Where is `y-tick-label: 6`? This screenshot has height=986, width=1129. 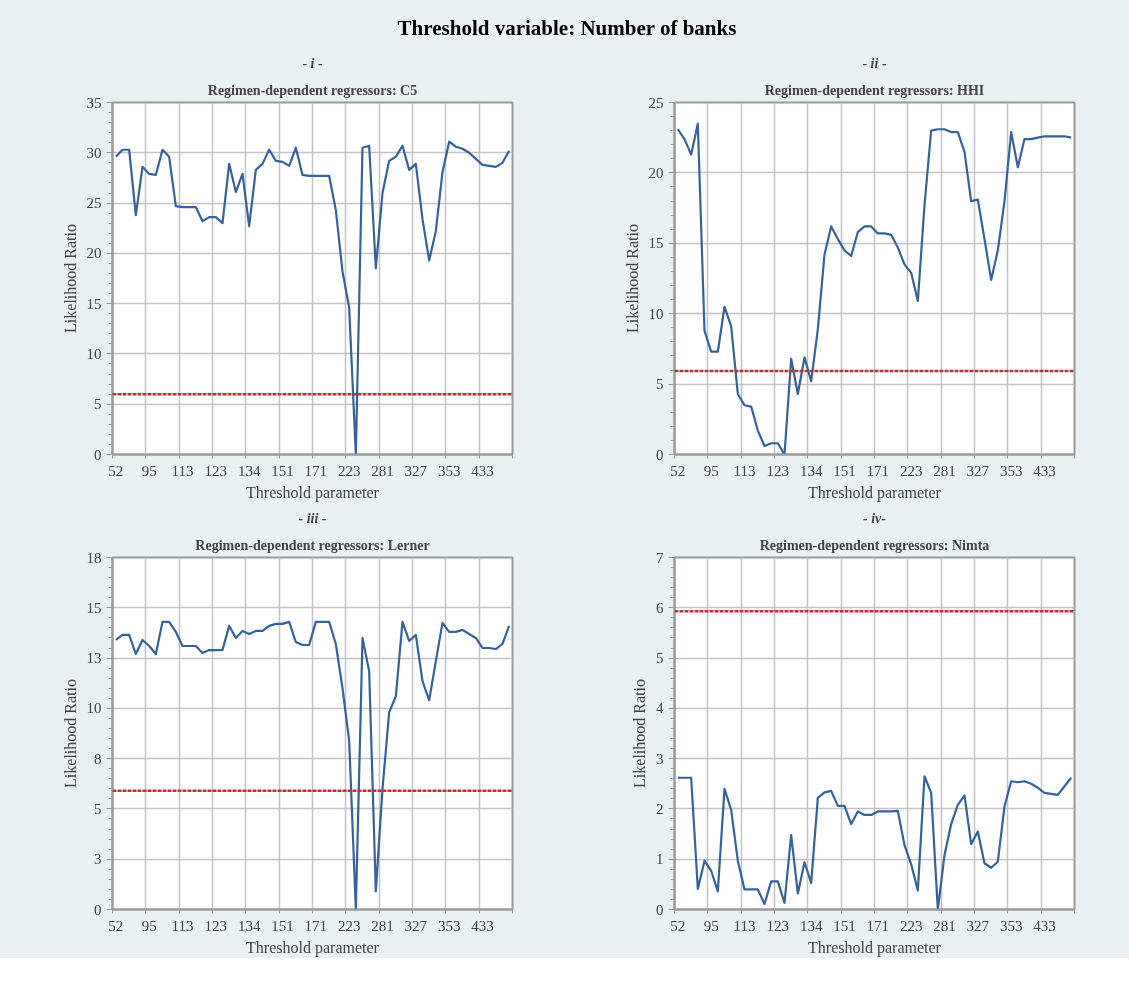 y-tick-label: 6 is located at coordinates (660, 607).